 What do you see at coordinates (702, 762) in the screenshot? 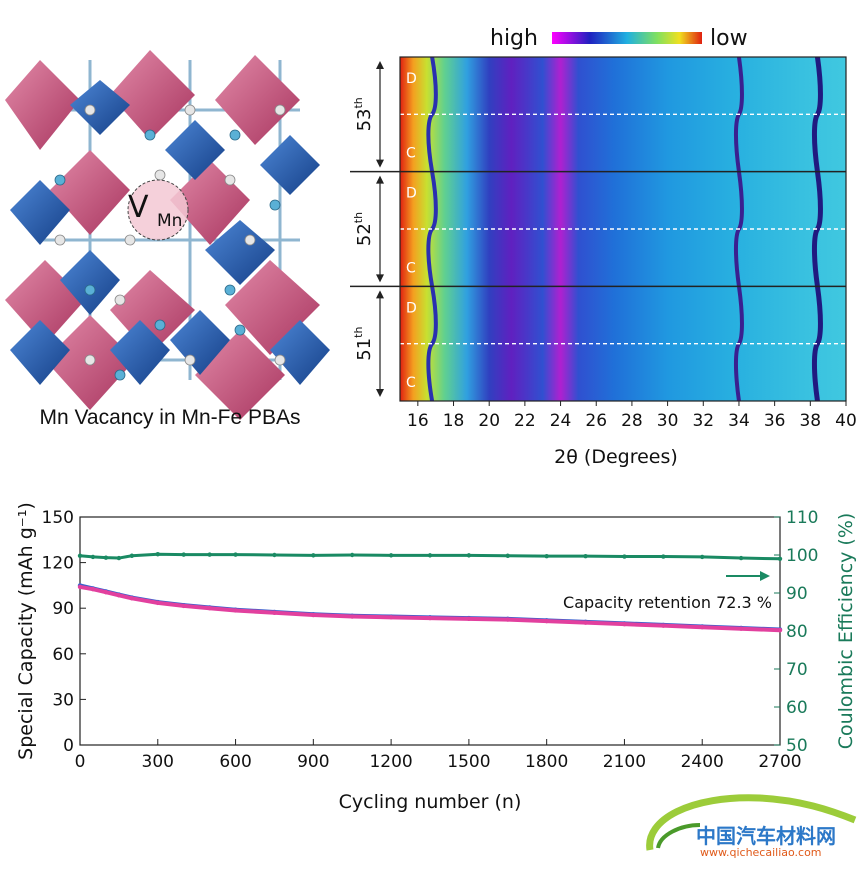
I see `x-tick-label: 2400` at bounding box center [702, 762].